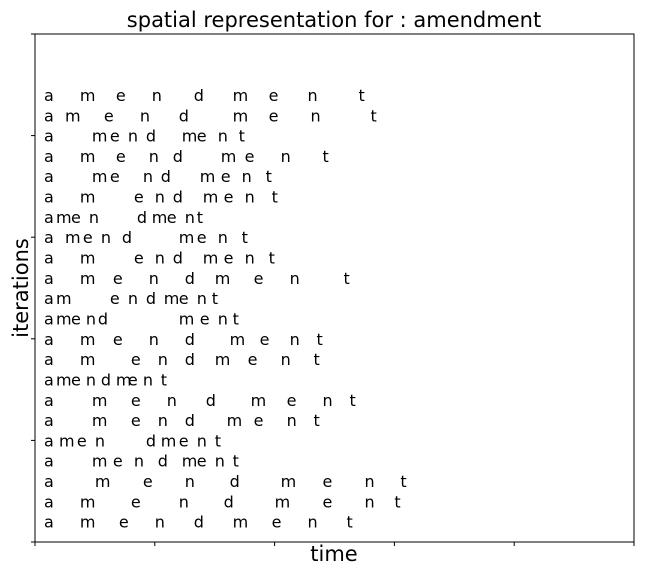  What do you see at coordinates (334, 20) in the screenshot?
I see `chart-title: spatial representation for : amendment` at bounding box center [334, 20].